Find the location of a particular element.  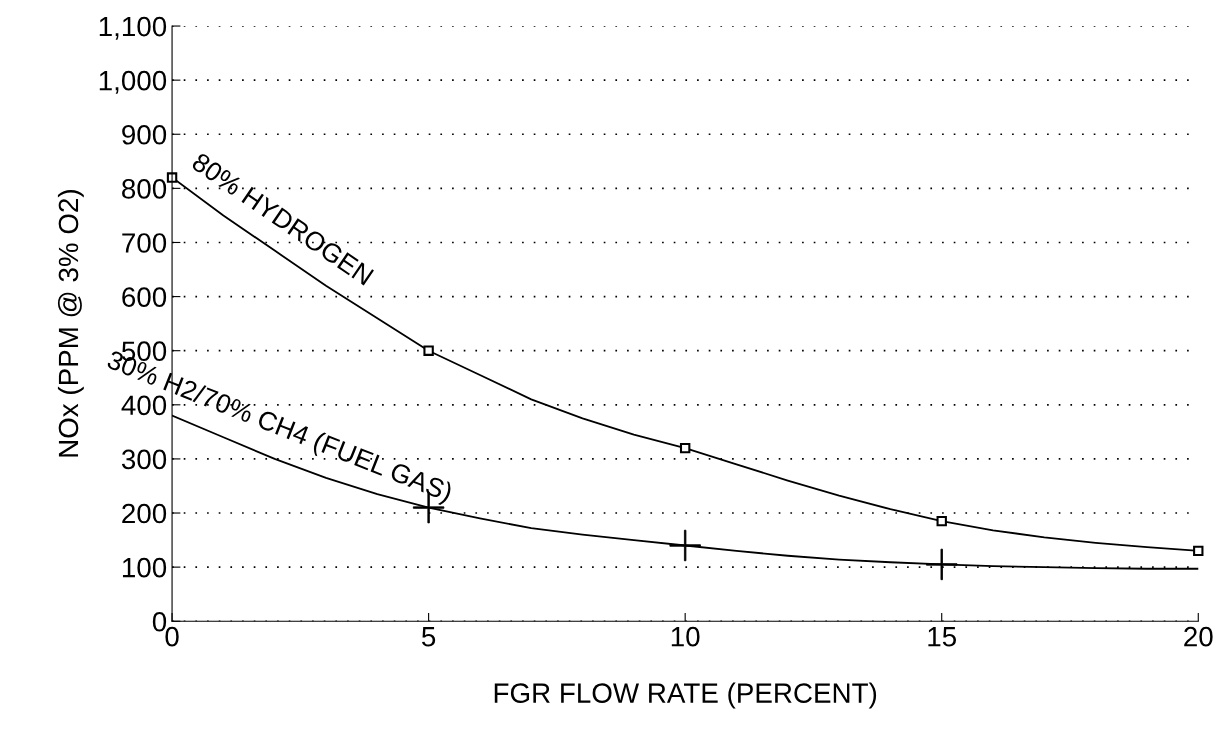

y-tick-label: 1,100 is located at coordinates (133, 28).